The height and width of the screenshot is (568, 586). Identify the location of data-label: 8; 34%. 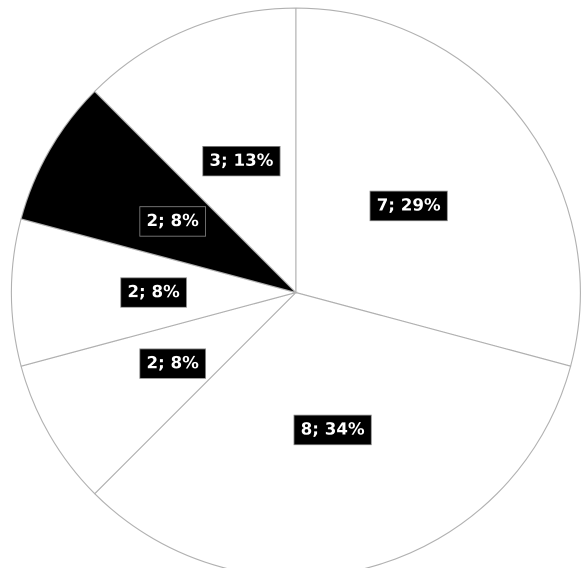
(333, 429).